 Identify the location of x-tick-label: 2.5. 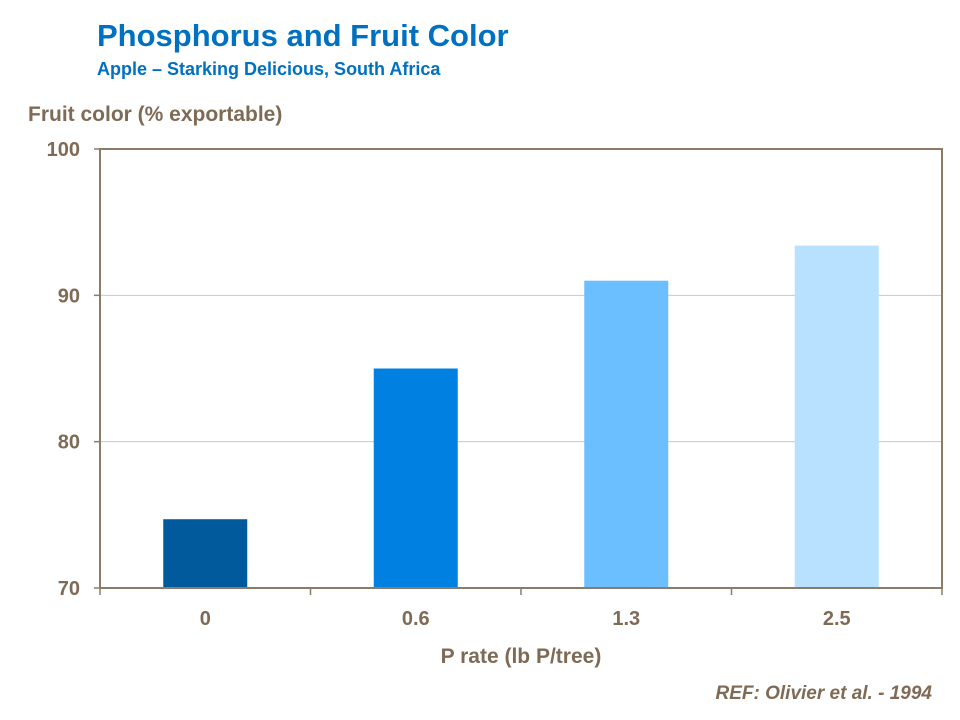
(837, 619).